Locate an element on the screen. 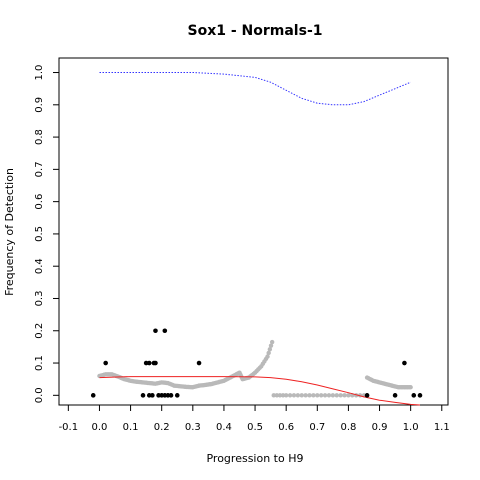 The width and height of the screenshot is (480, 480). y-tick-label: 0.0 is located at coordinates (39, 395).